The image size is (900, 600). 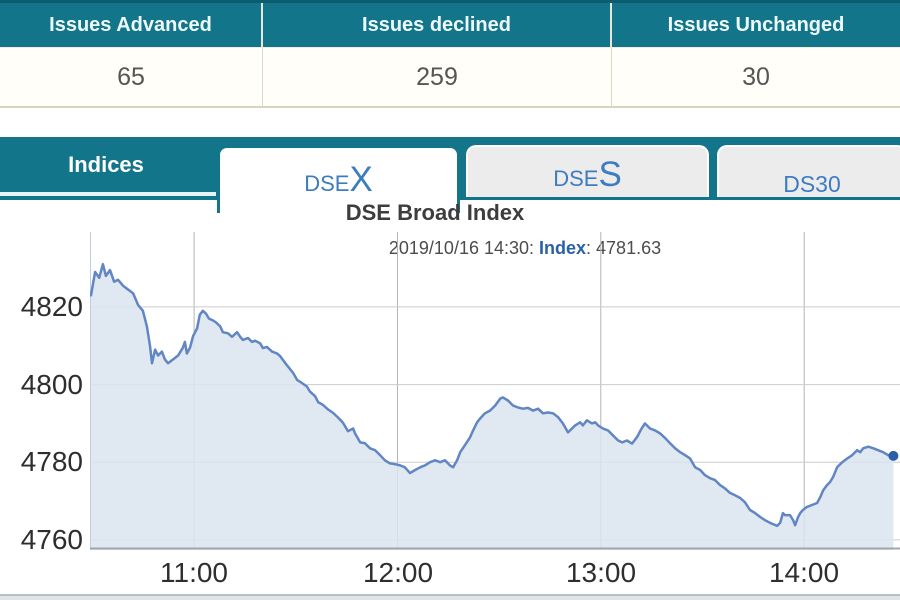 I want to click on tab-ds30-label: DS30, so click(x=812, y=184).